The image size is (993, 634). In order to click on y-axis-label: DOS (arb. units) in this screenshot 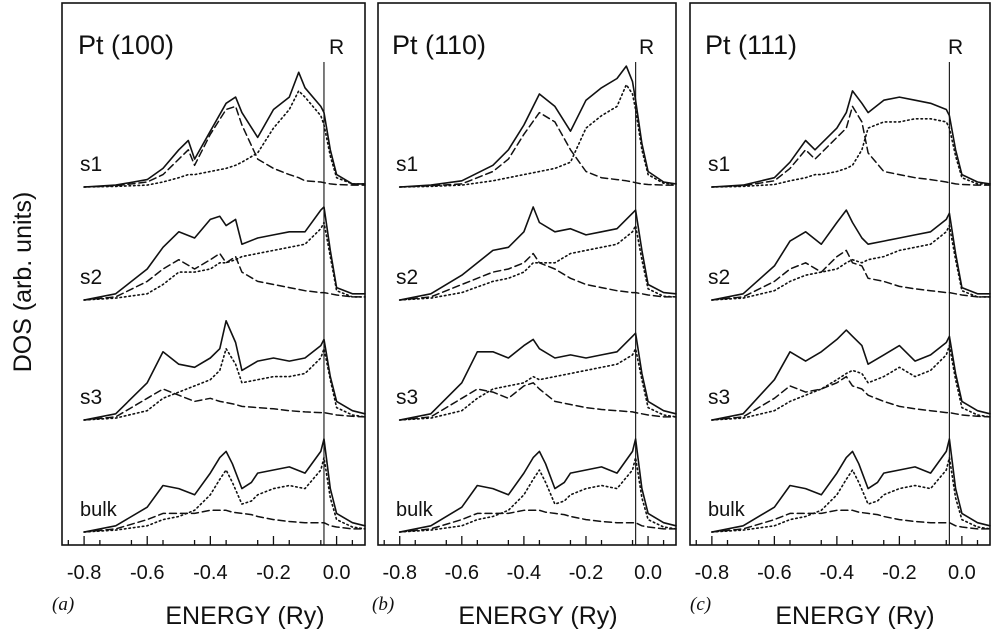, I will do `click(23, 282)`.